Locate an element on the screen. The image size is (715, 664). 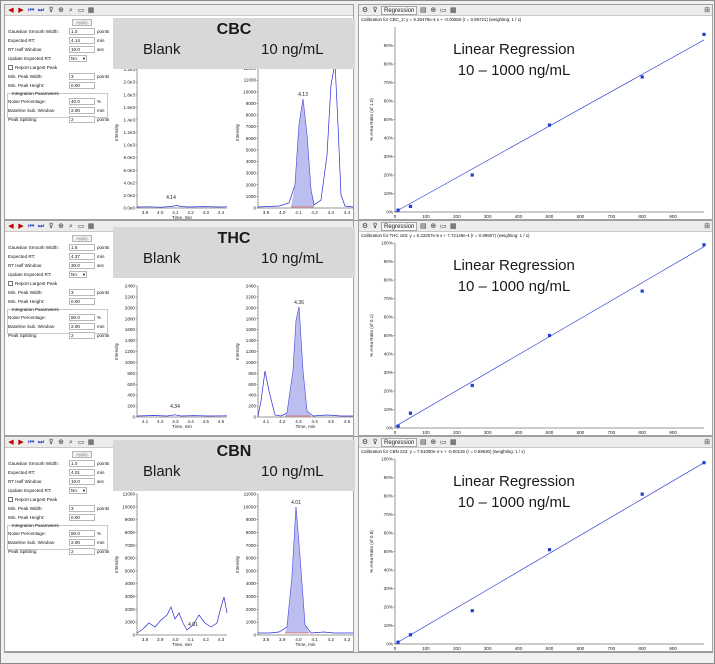
exp-rt-input: 4.14 is located at coordinates (82, 40).